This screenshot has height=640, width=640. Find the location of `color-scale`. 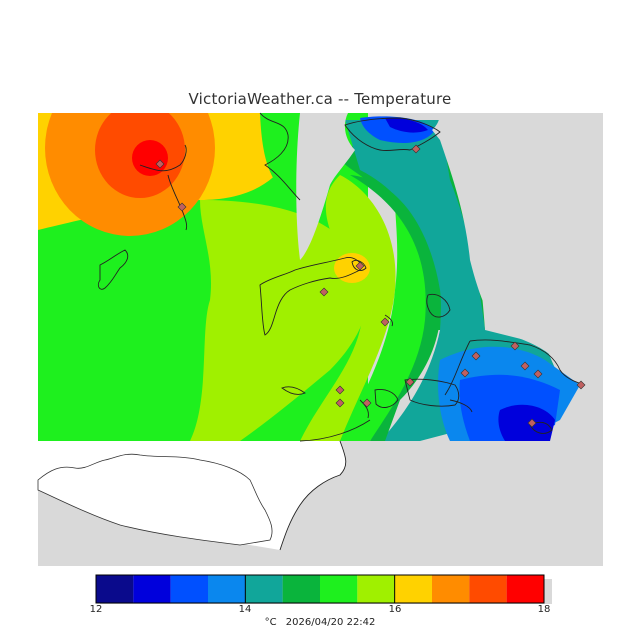

color-scale is located at coordinates (320, 589).